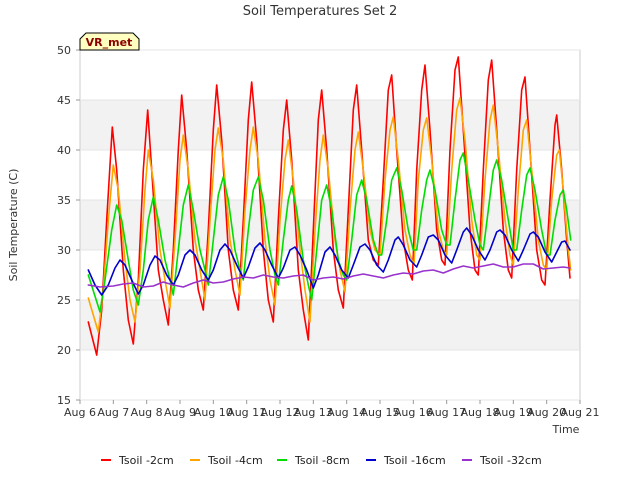 Image resolution: width=640 pixels, height=480 pixels. I want to click on x-tick-label: Aug 19, so click(513, 412).